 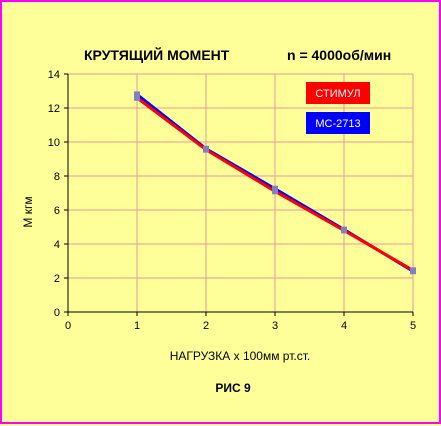 I want to click on y-tick-label: 12, so click(x=54, y=109).